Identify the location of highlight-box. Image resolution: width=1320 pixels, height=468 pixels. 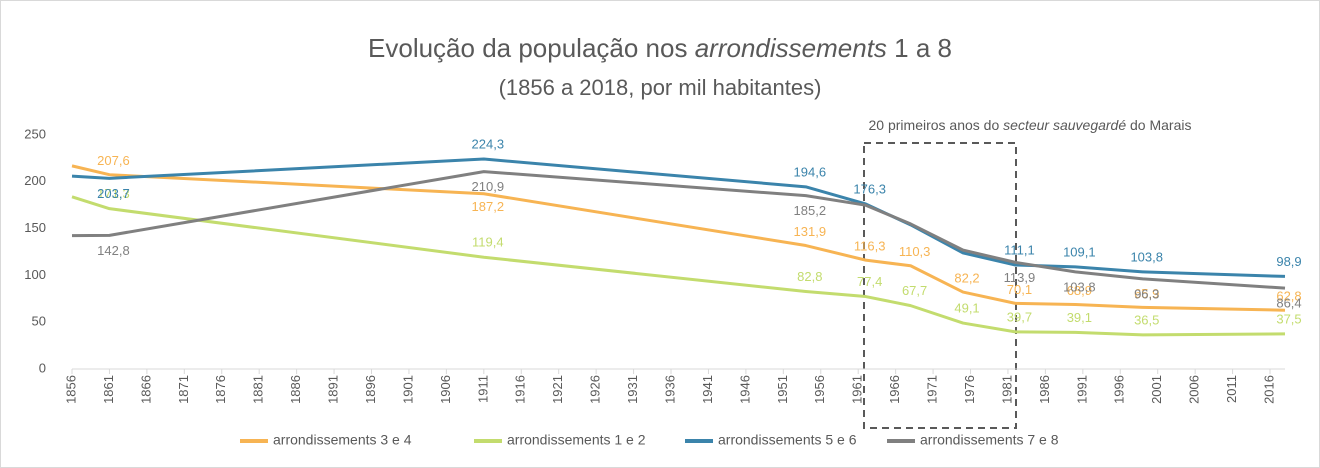
(940, 285).